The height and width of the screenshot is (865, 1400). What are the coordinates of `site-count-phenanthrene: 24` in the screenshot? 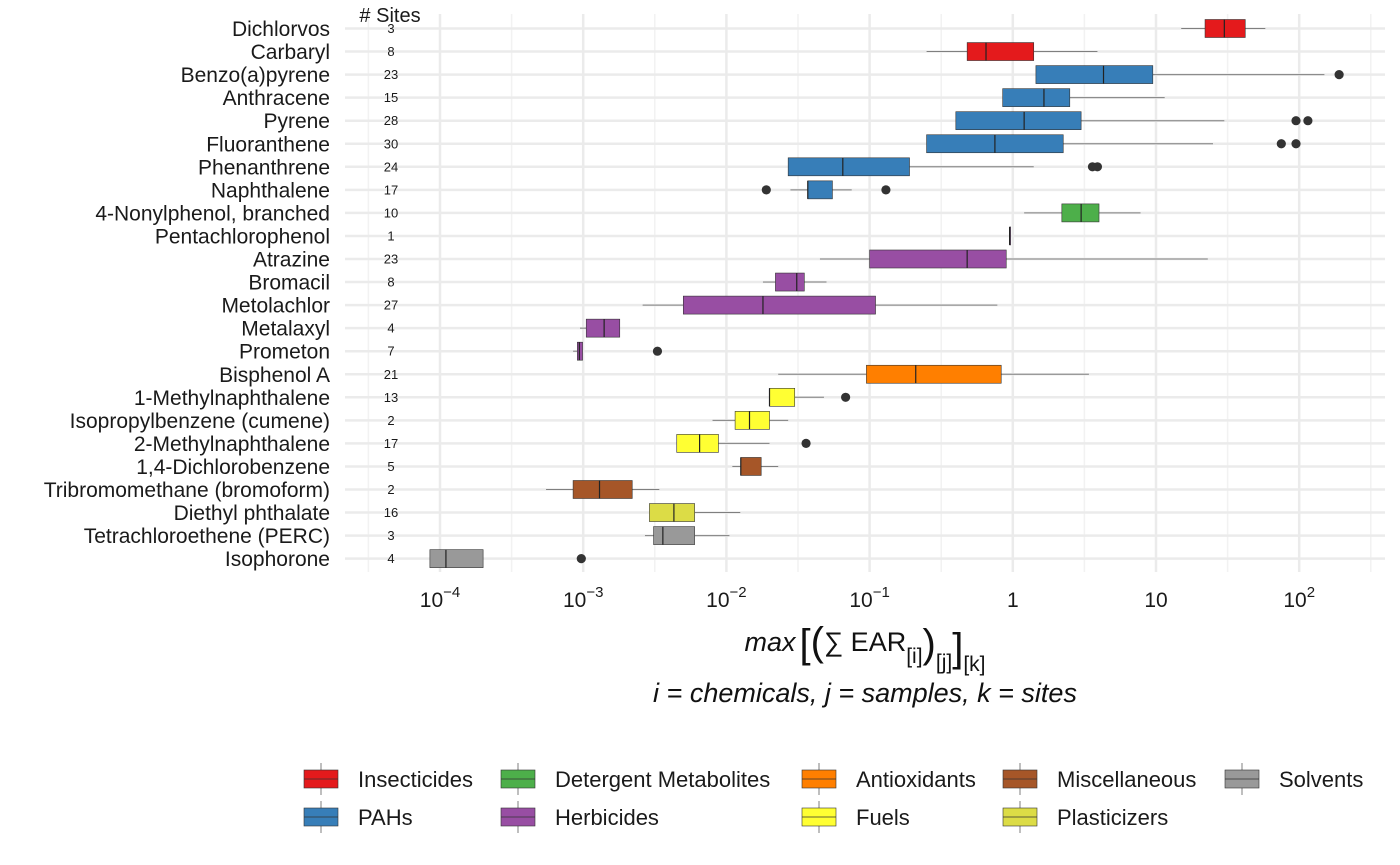 It's located at (391, 166).